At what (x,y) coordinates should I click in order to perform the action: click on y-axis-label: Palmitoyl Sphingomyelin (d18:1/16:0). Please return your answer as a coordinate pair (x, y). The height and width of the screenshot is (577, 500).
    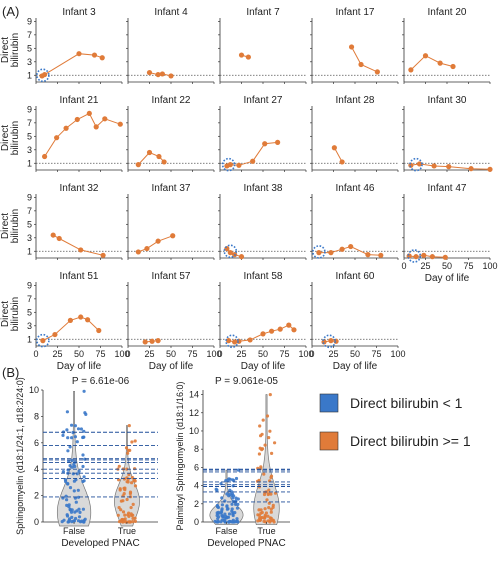
    Looking at the image, I should click on (180, 455).